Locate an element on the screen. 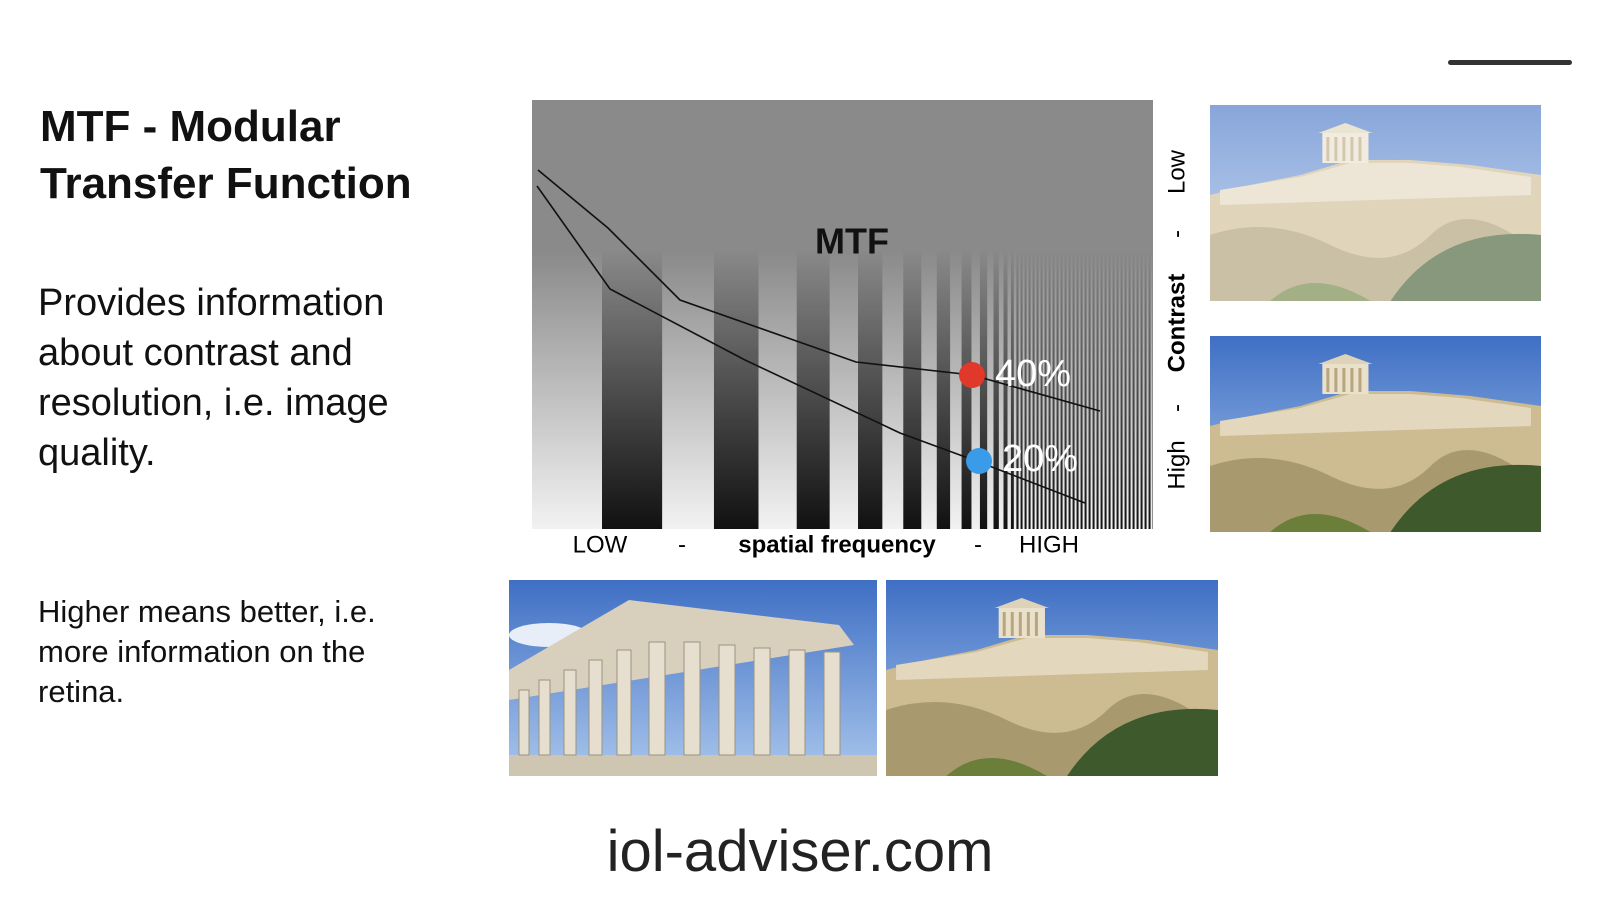 Image resolution: width=1600 pixels, height=900 pixels. footer-url: iol-adviser.com is located at coordinates (800, 851).